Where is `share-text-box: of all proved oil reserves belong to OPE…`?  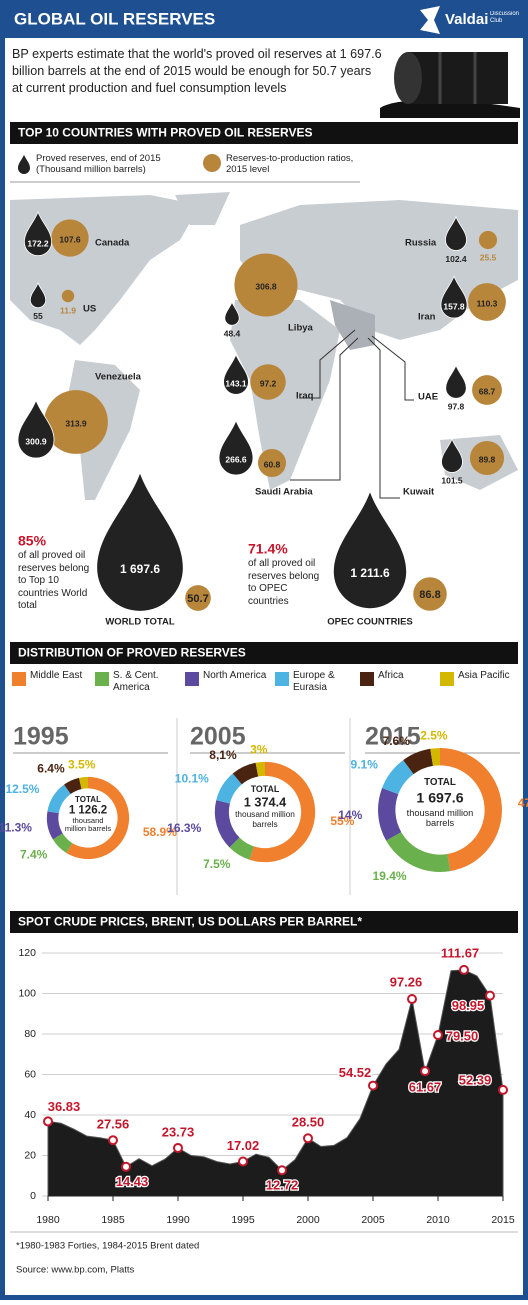
share-text-box: of all proved oil reserves belong to OPE… is located at coordinates (284, 582).